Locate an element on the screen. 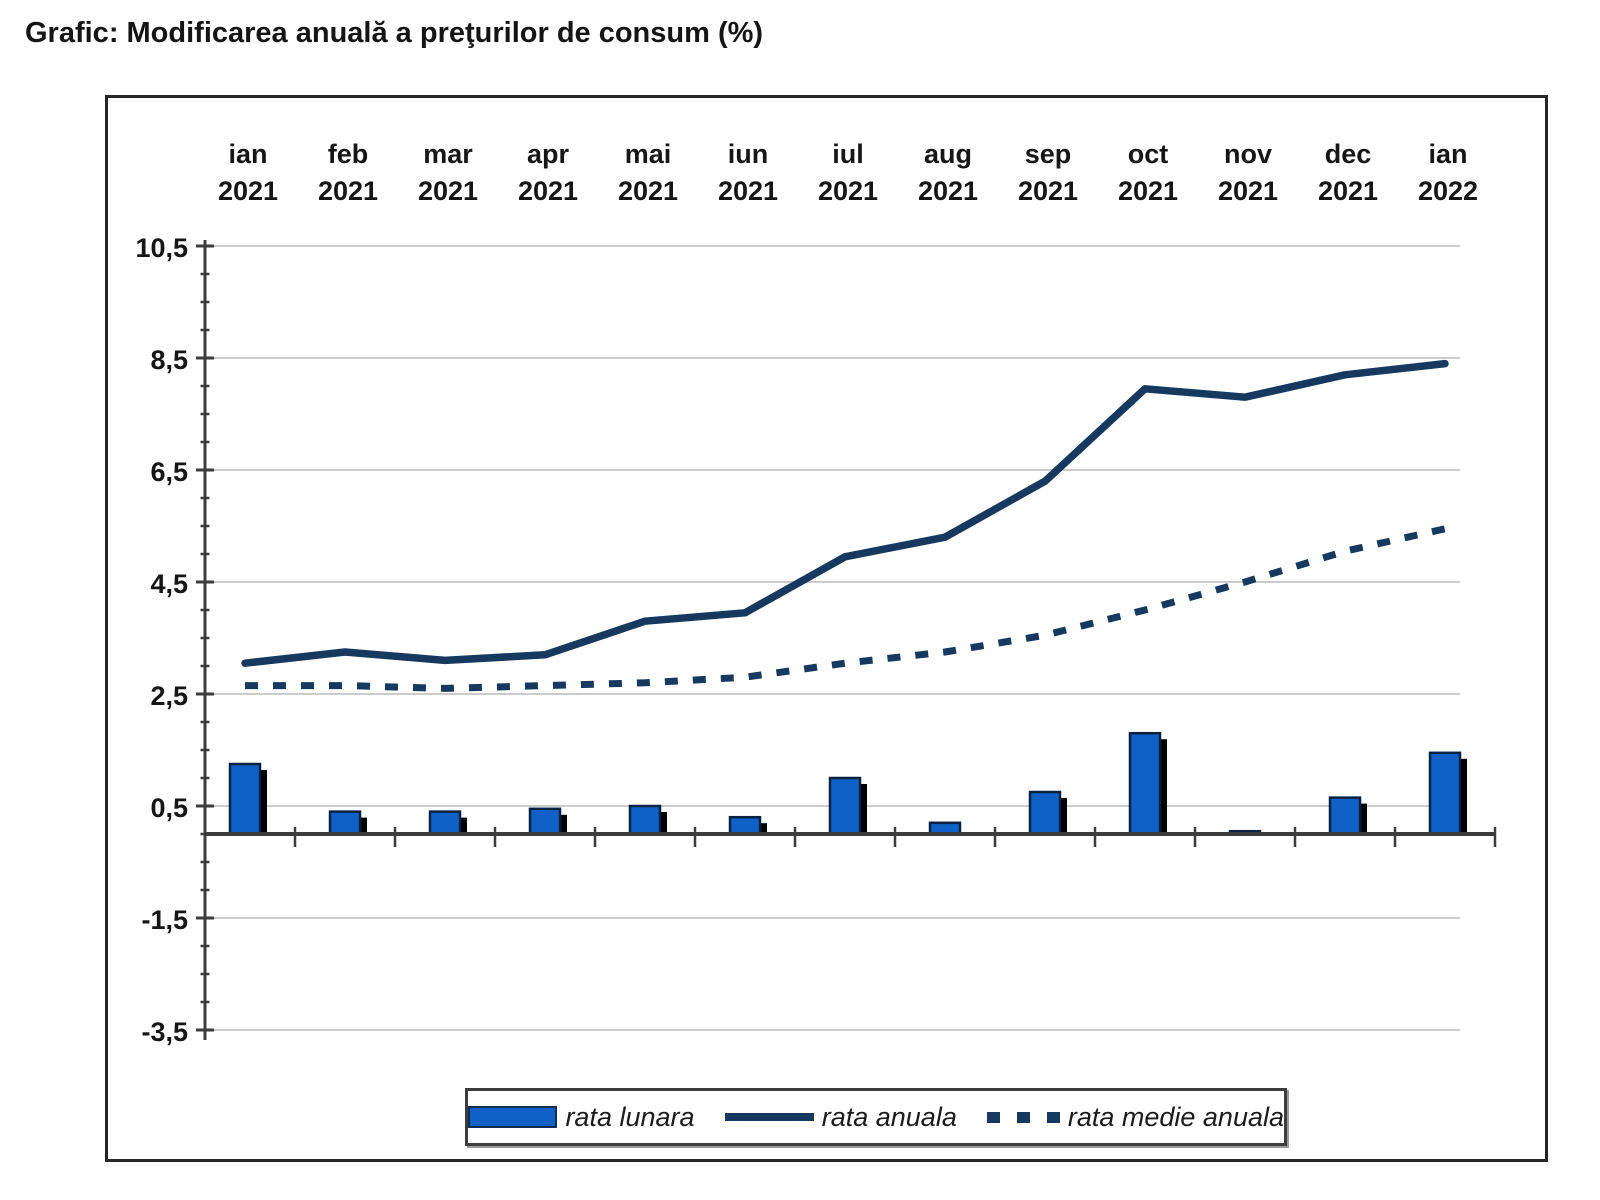 The height and width of the screenshot is (1200, 1600). y-tick-label: 8,5 is located at coordinates (169, 360).